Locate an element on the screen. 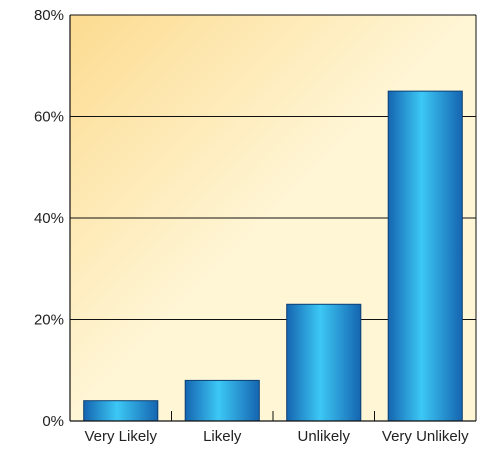 The height and width of the screenshot is (449, 486). y-tick-labels: 0% 20% 40% 60% 80% is located at coordinates (49, 218).